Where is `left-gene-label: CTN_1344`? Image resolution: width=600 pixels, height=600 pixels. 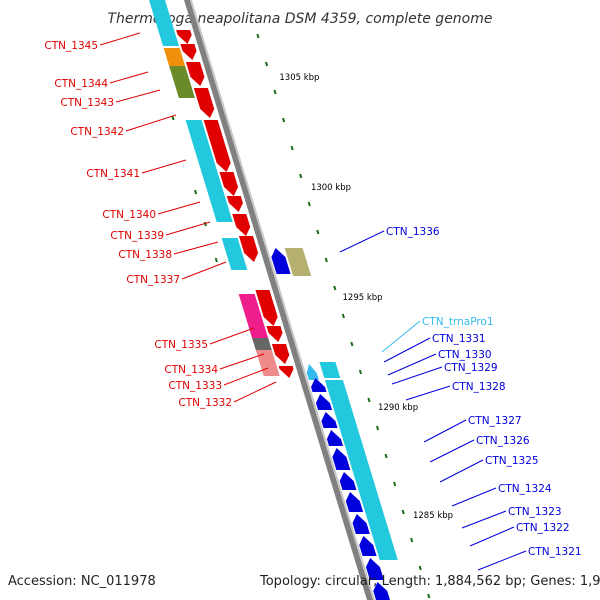 left-gene-label: CTN_1344 is located at coordinates (81, 84).